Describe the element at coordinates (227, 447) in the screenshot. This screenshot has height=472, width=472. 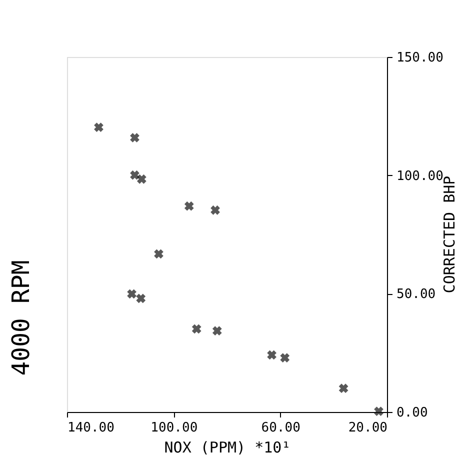
I see `x-axis-title: NOX (PPM) *10¹` at that location.